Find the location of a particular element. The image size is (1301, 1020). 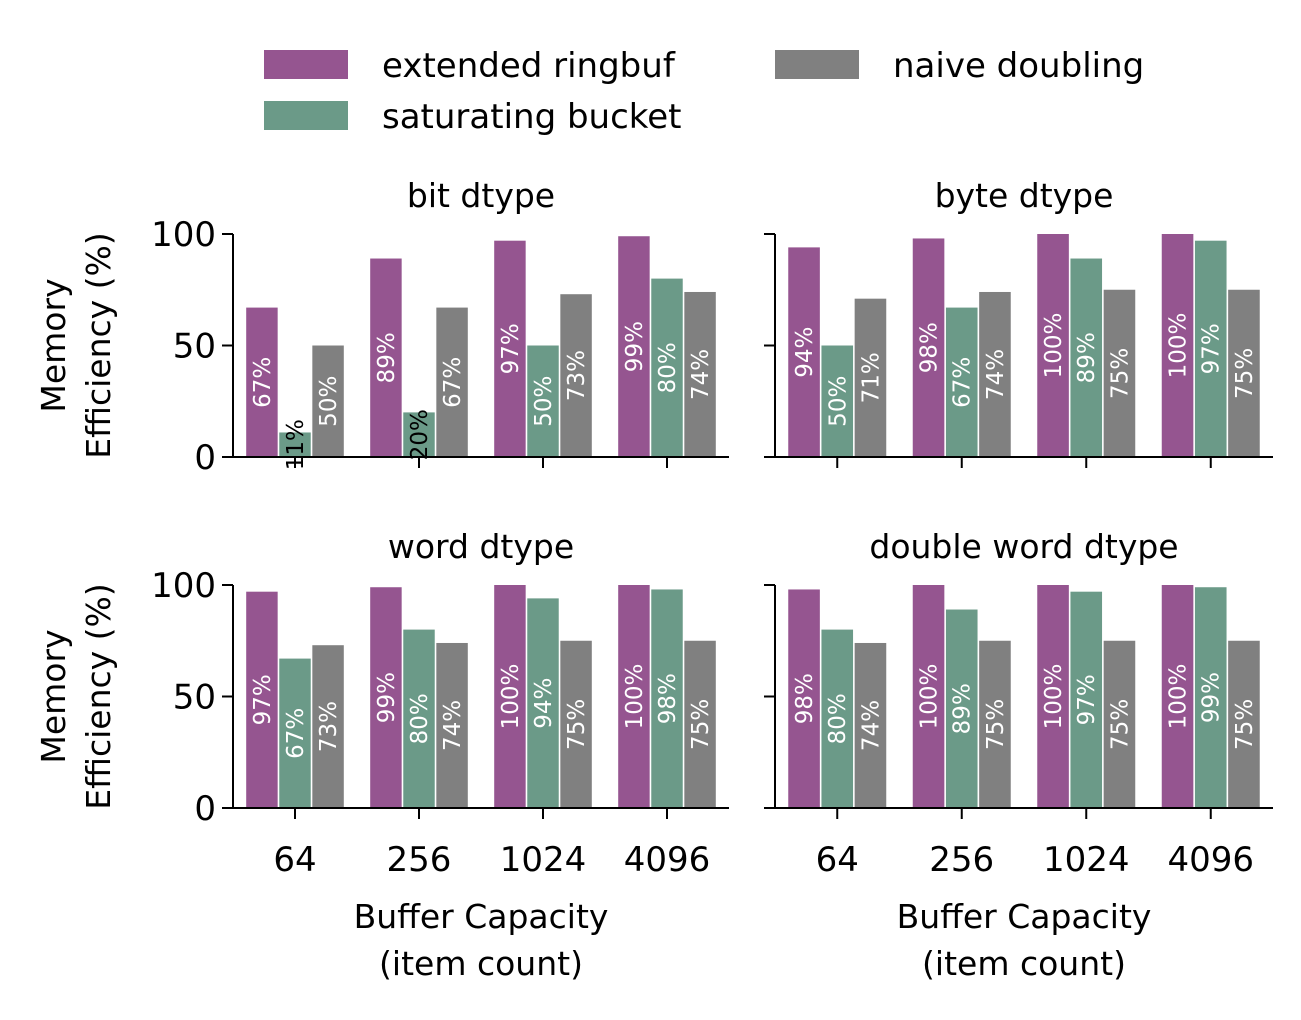

x-axis-label: (item count) is located at coordinates (1024, 963).